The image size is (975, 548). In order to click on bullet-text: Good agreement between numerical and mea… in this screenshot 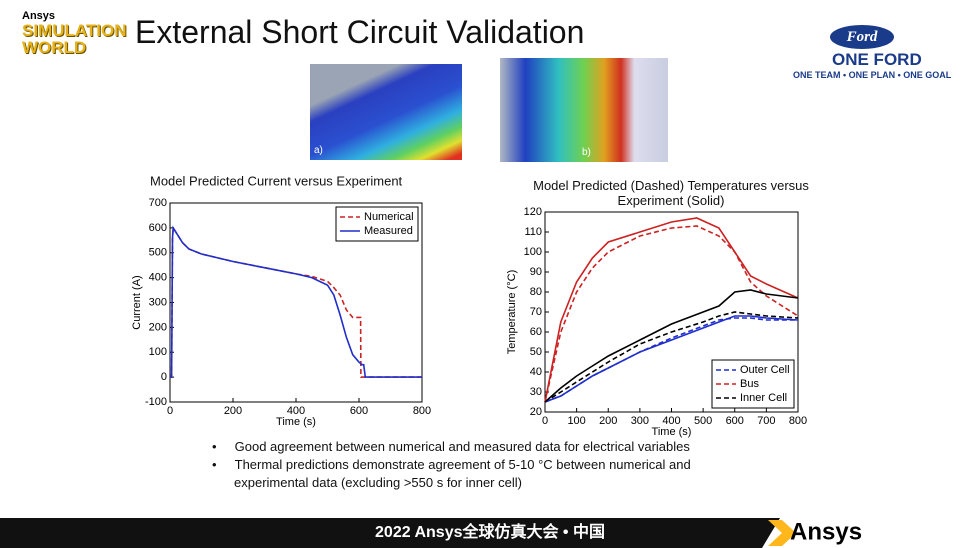, I will do `click(462, 446)`.